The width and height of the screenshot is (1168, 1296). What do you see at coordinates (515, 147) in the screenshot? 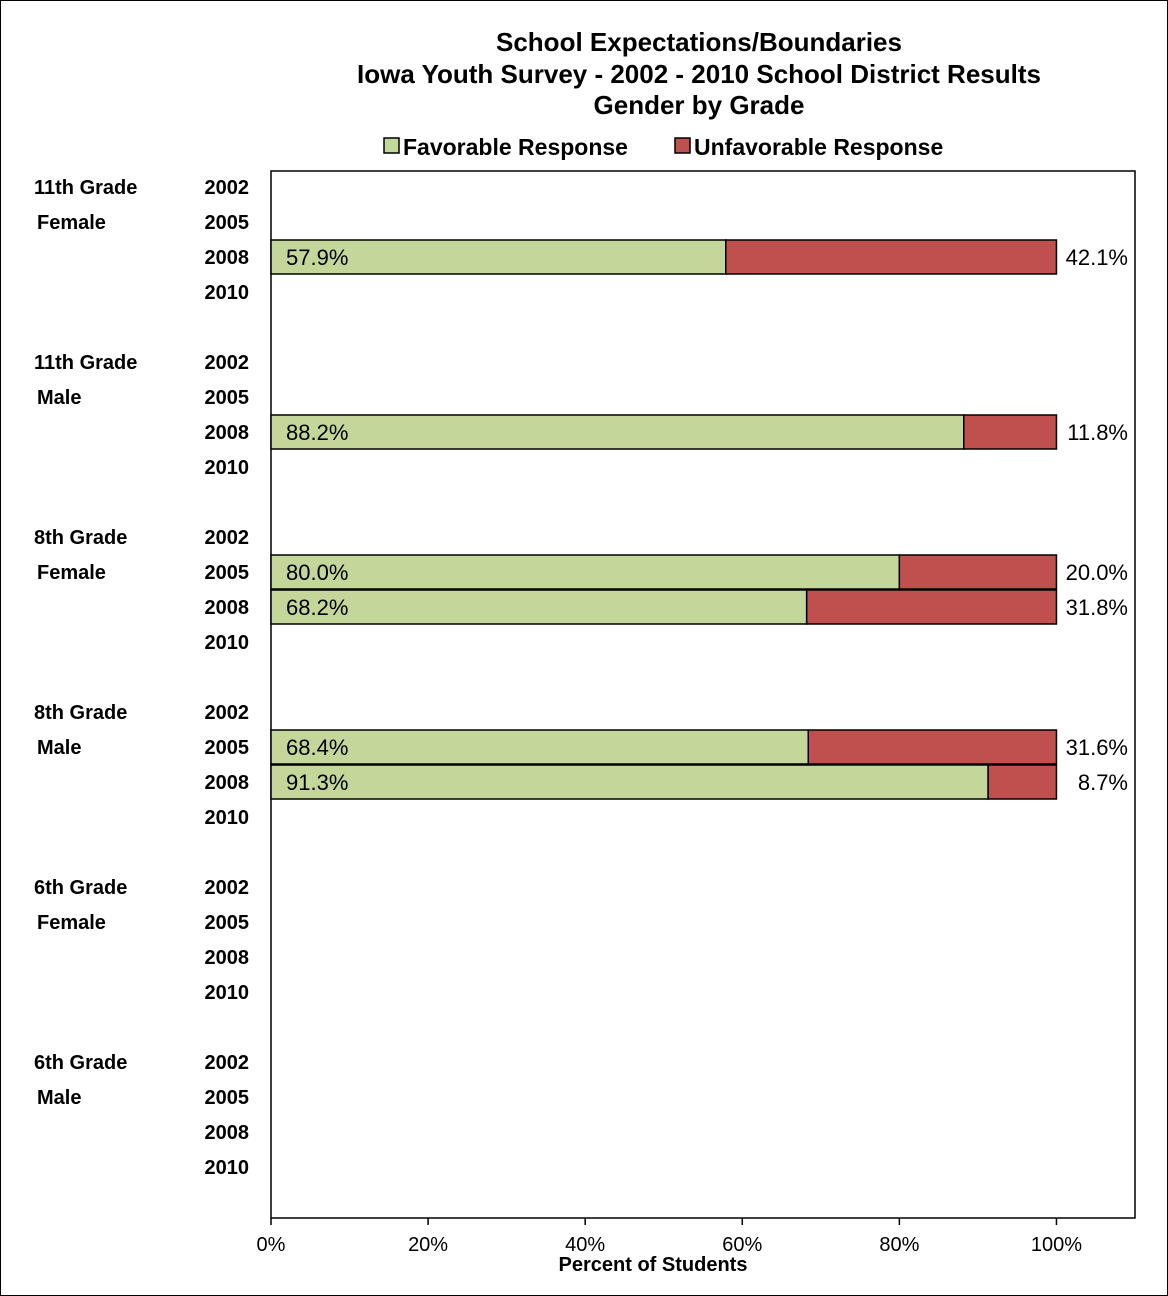
I see `legend-label-favorable: Favorable Response` at bounding box center [515, 147].